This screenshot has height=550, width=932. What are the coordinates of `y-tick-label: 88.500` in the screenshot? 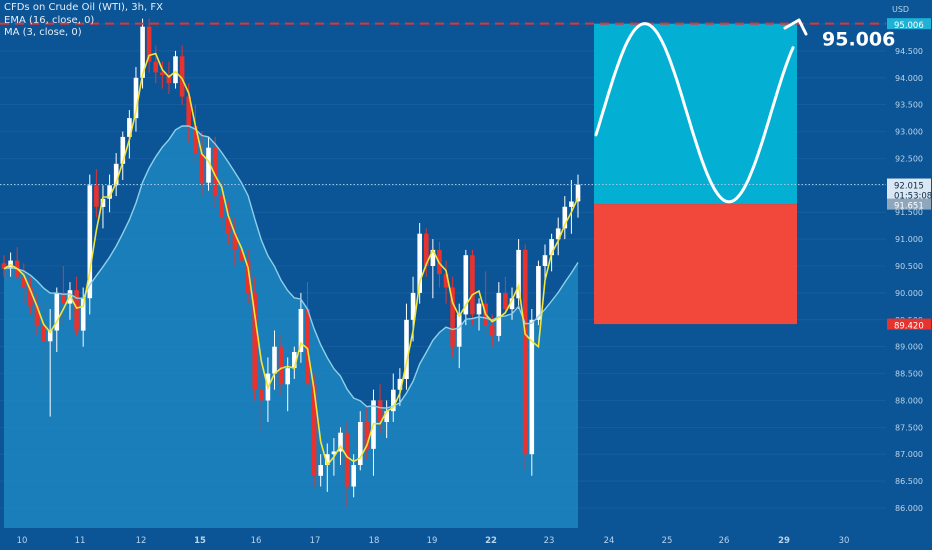 It's located at (909, 374).